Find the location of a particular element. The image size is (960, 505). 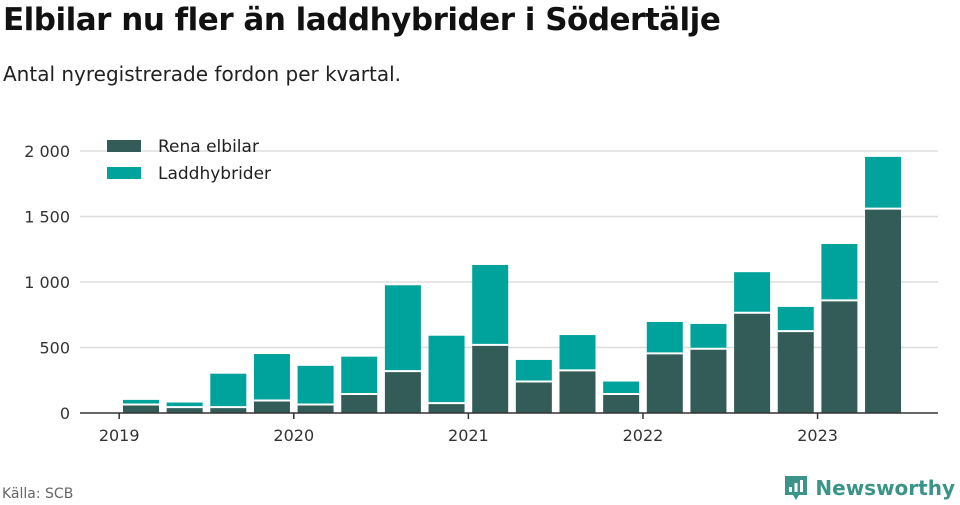

chart-subtitle: Antal nyregistrerade fordon per kvartal. is located at coordinates (202, 74).